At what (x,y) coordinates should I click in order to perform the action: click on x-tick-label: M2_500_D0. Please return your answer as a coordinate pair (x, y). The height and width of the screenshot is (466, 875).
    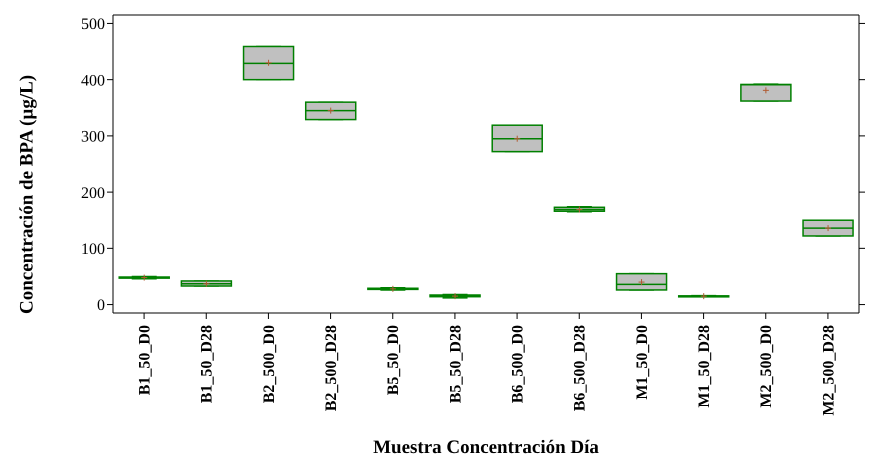
    Looking at the image, I should click on (767, 366).